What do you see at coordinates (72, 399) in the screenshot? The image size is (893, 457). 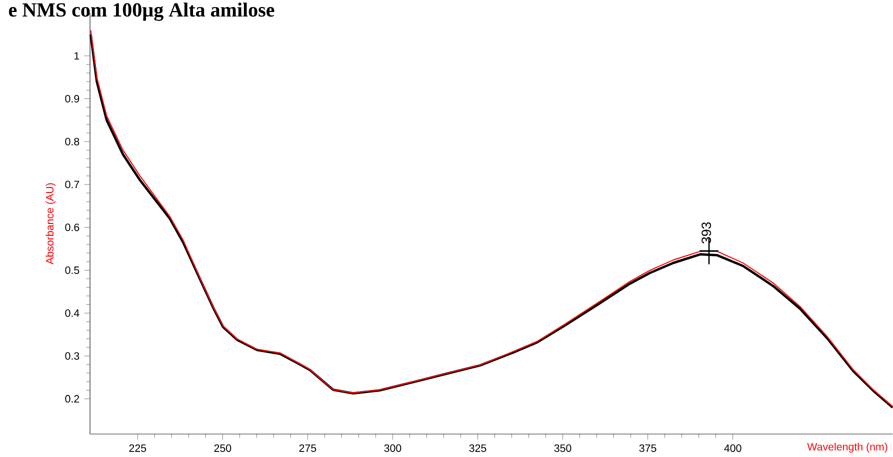 I see `y-tick-label: 0.2` at bounding box center [72, 399].